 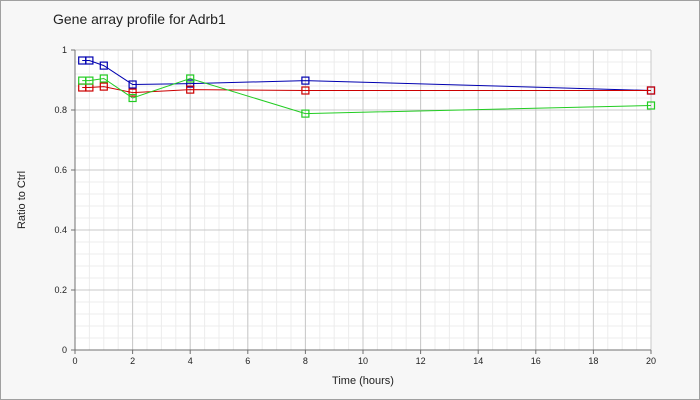 I want to click on x-tick-label: 6, so click(x=247, y=361).